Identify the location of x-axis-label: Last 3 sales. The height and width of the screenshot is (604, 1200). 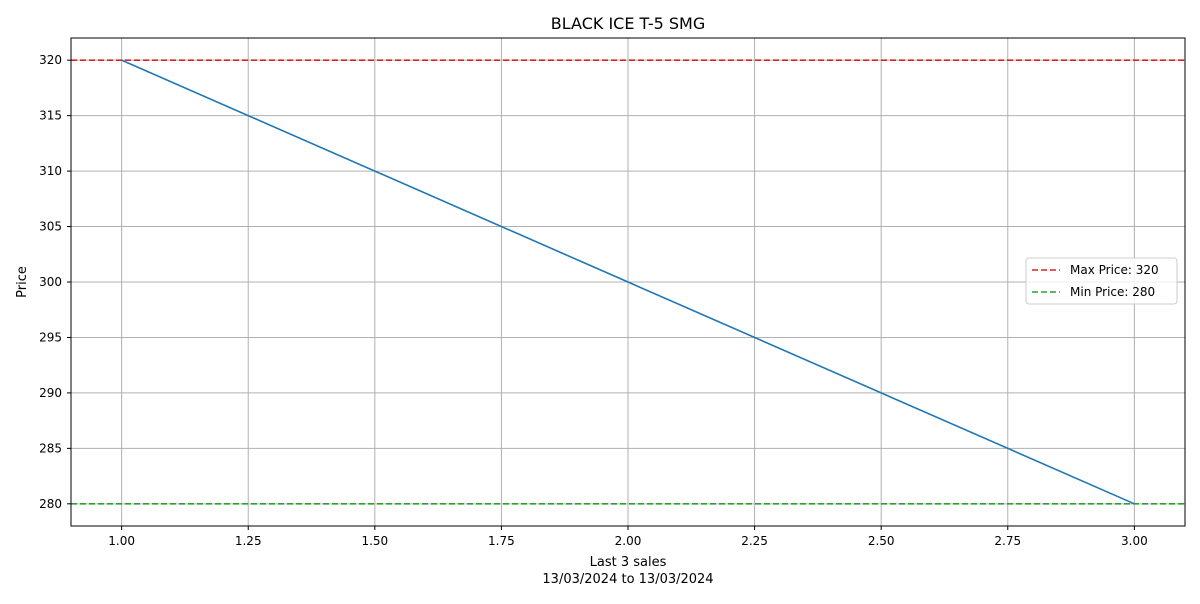
(628, 562).